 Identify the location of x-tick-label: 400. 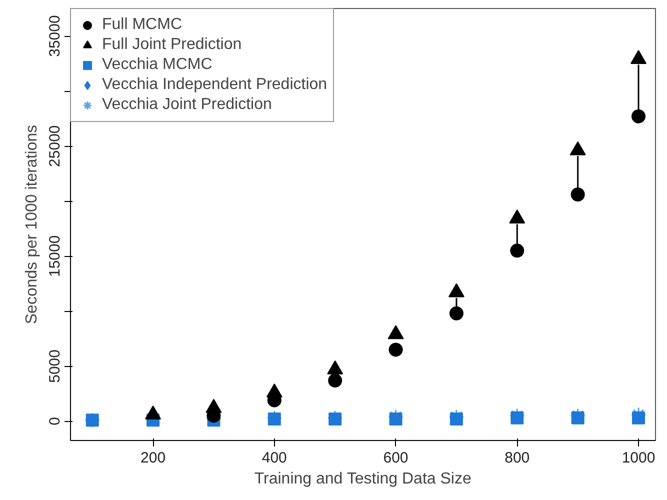
(274, 458).